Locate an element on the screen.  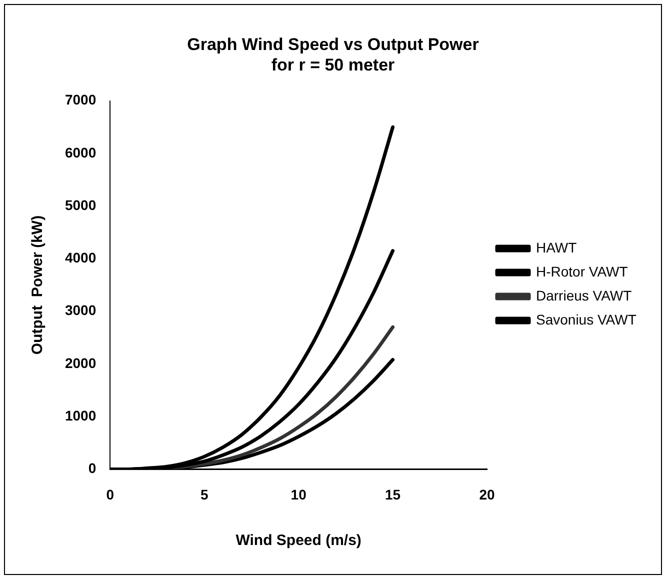
y-tick-label: 6000 is located at coordinates (80, 152).